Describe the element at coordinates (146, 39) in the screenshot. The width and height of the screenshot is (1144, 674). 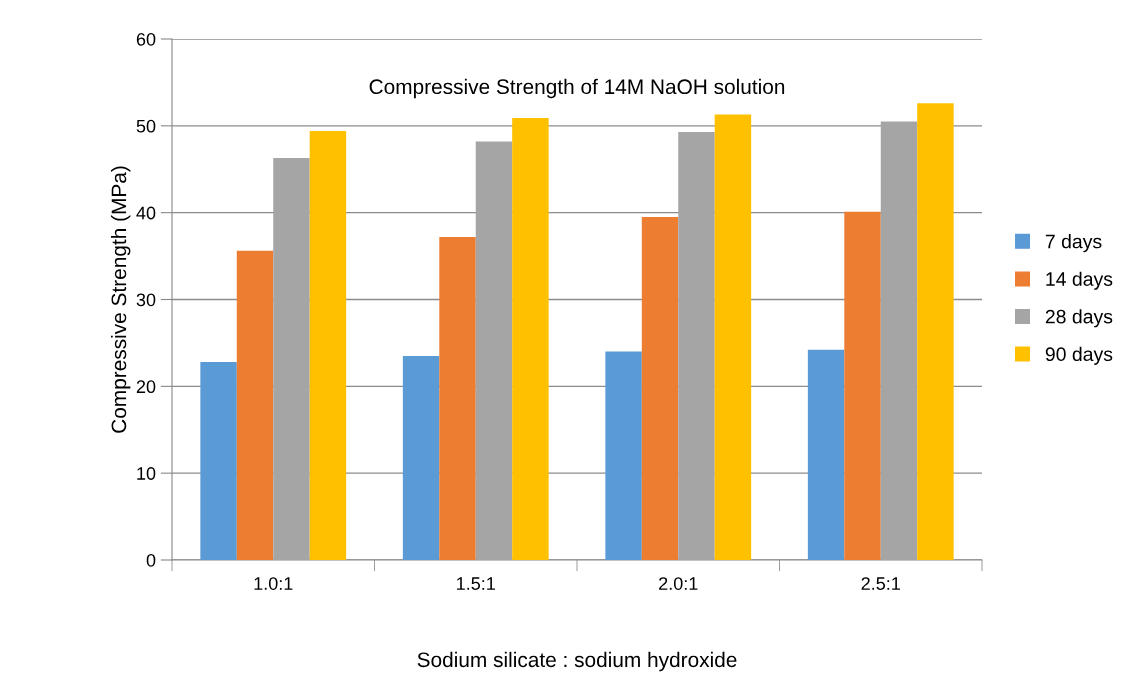
I see `y-tick-label: 60` at that location.